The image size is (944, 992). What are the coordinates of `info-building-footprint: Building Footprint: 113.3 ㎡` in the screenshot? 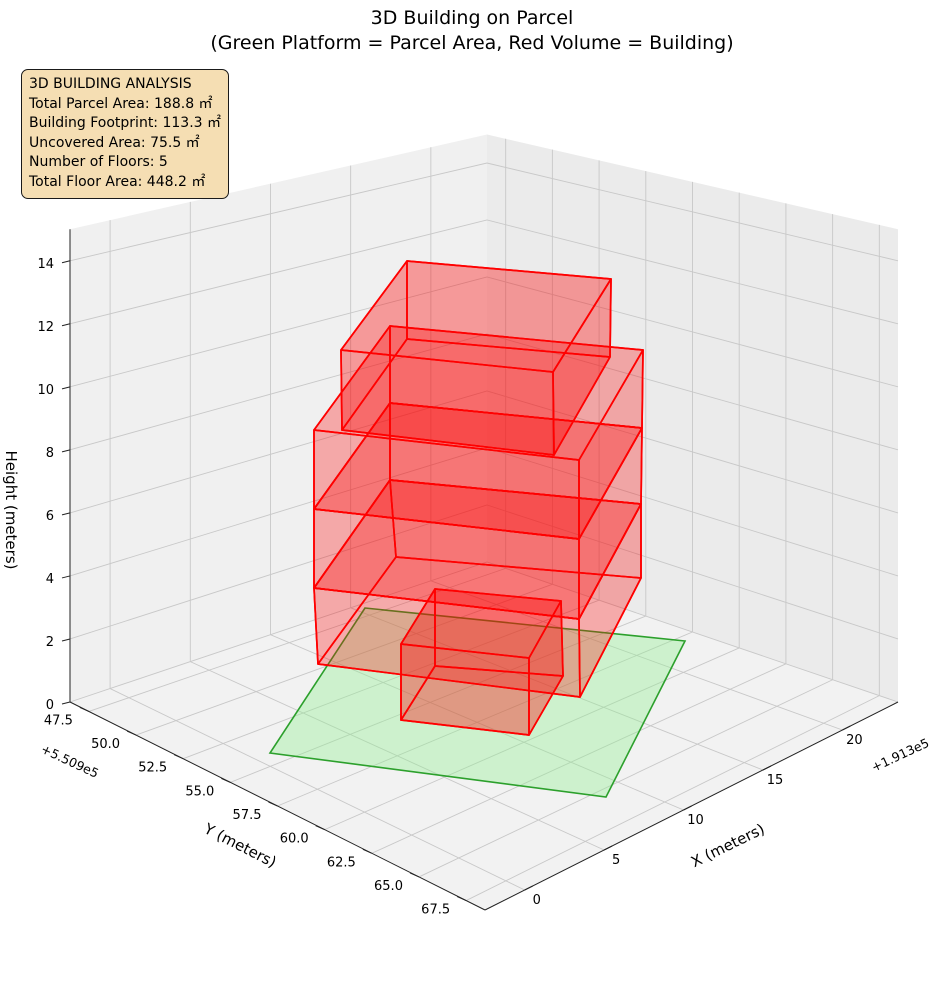 It's located at (125, 123).